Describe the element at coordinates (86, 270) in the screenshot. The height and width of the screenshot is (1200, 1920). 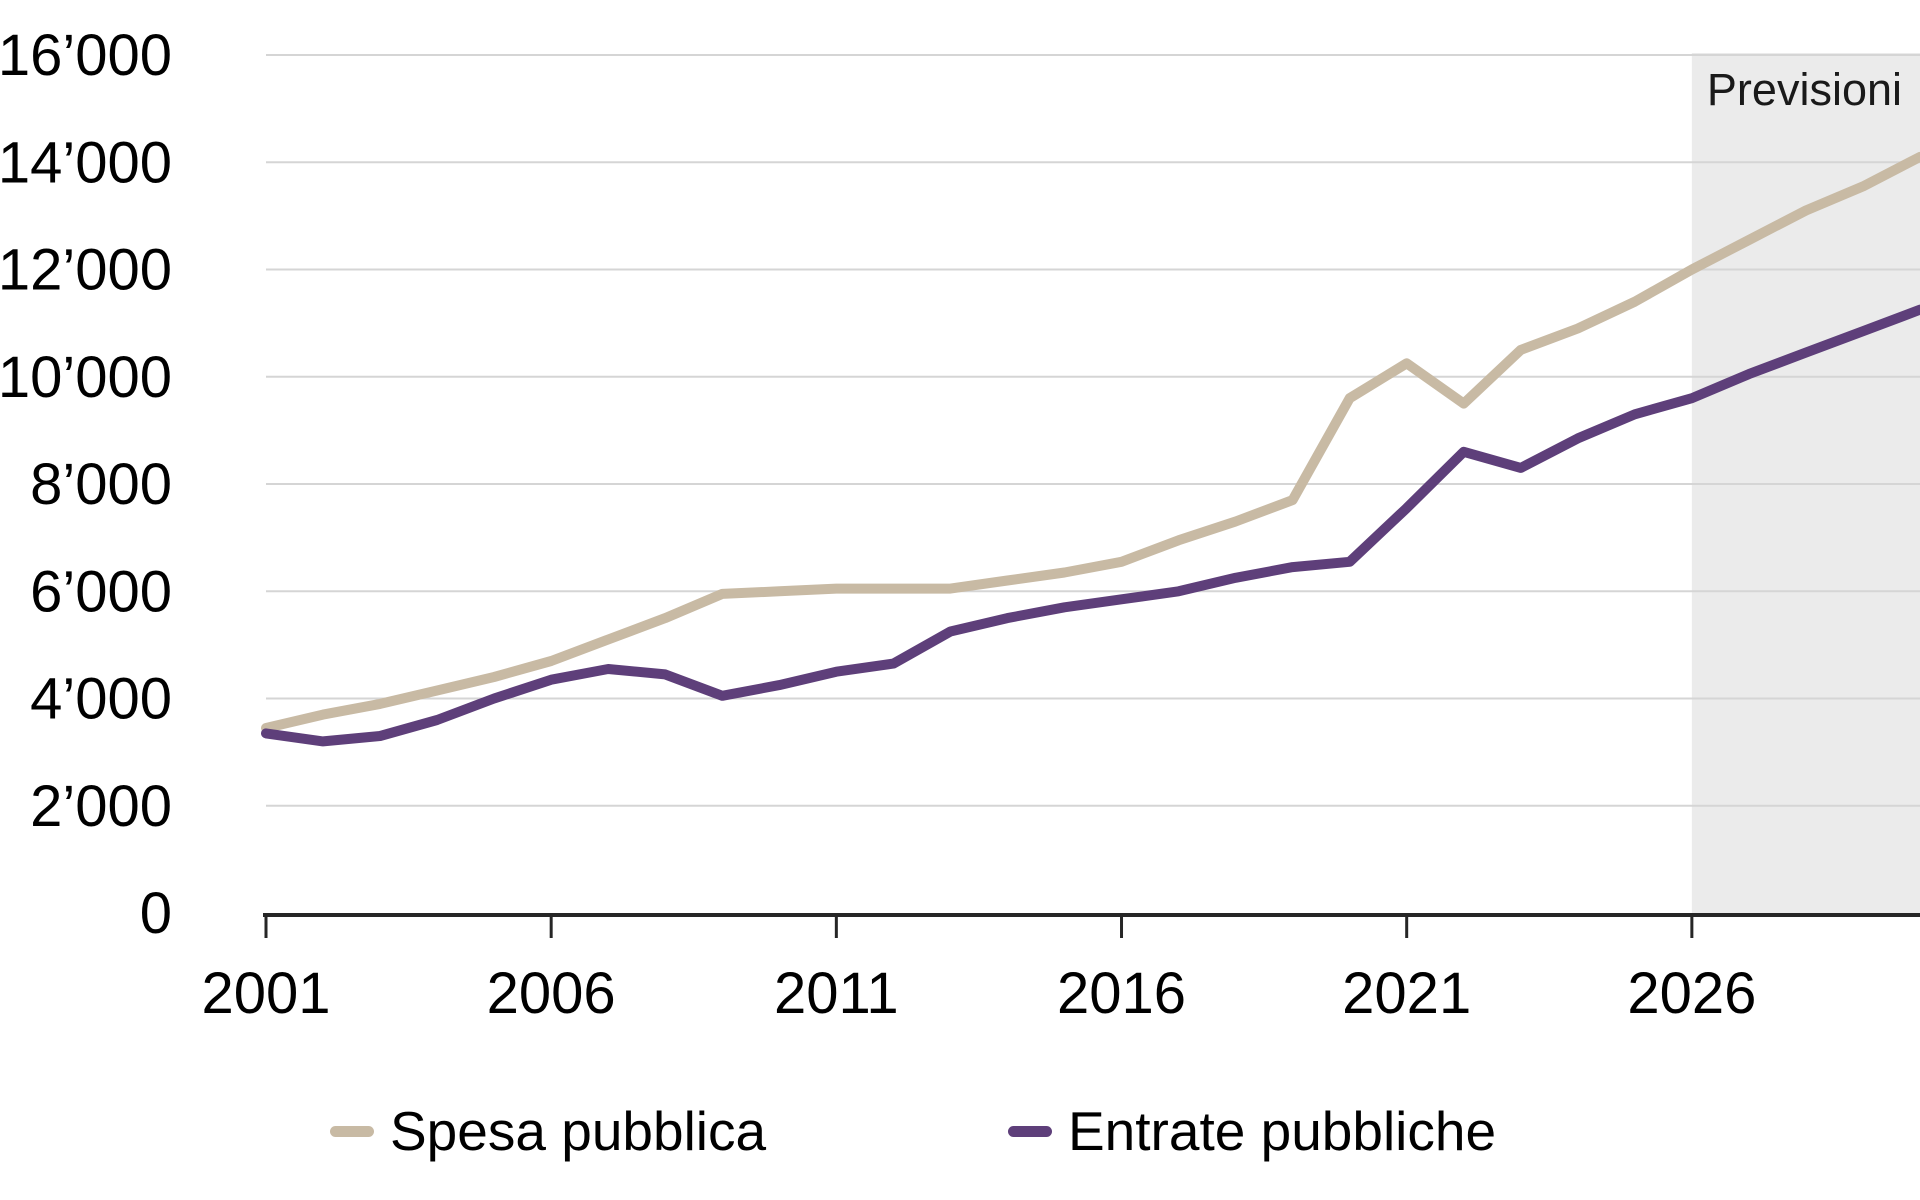
I see `y-tick-label: 12’000` at that location.